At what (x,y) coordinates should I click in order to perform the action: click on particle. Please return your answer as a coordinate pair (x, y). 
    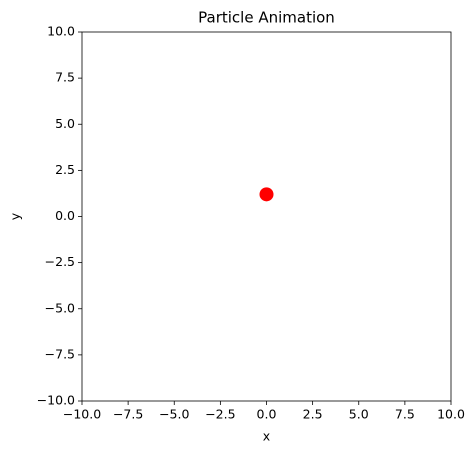
    Looking at the image, I should click on (266, 194).